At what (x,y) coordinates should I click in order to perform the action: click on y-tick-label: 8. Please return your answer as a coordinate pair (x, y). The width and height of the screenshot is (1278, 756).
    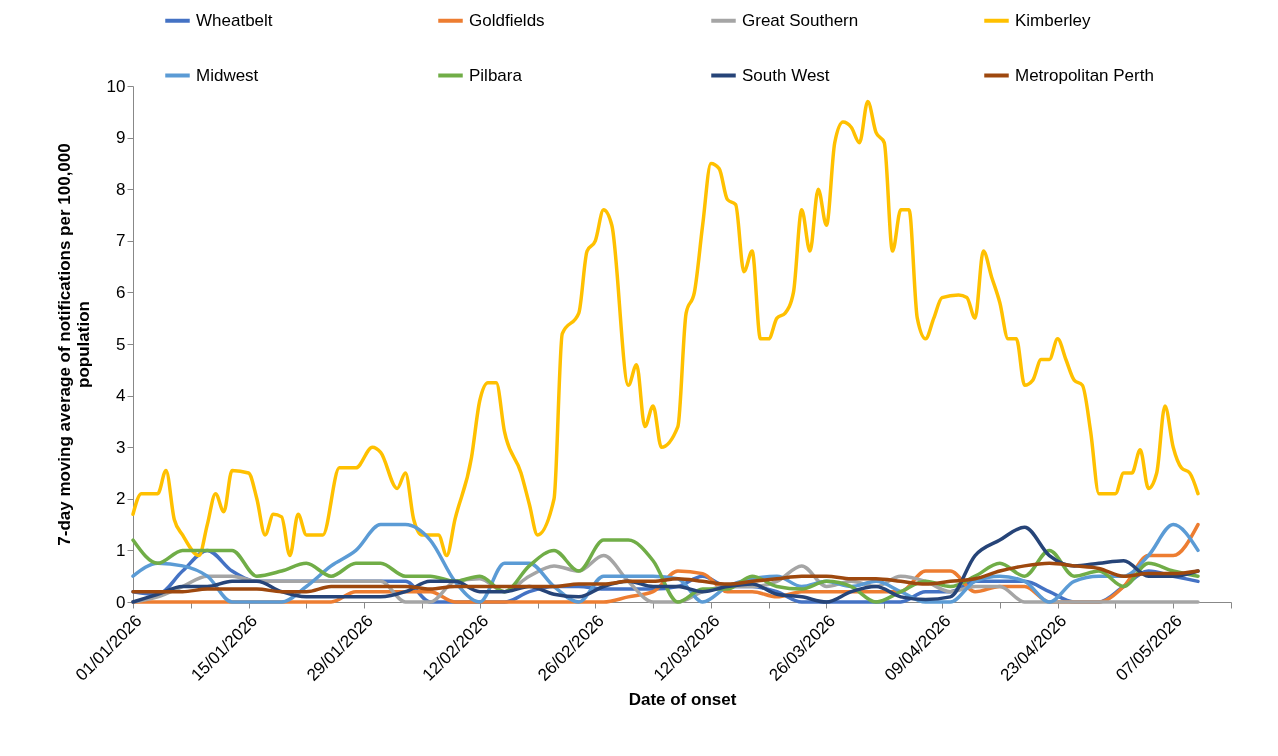
    Looking at the image, I should click on (121, 189).